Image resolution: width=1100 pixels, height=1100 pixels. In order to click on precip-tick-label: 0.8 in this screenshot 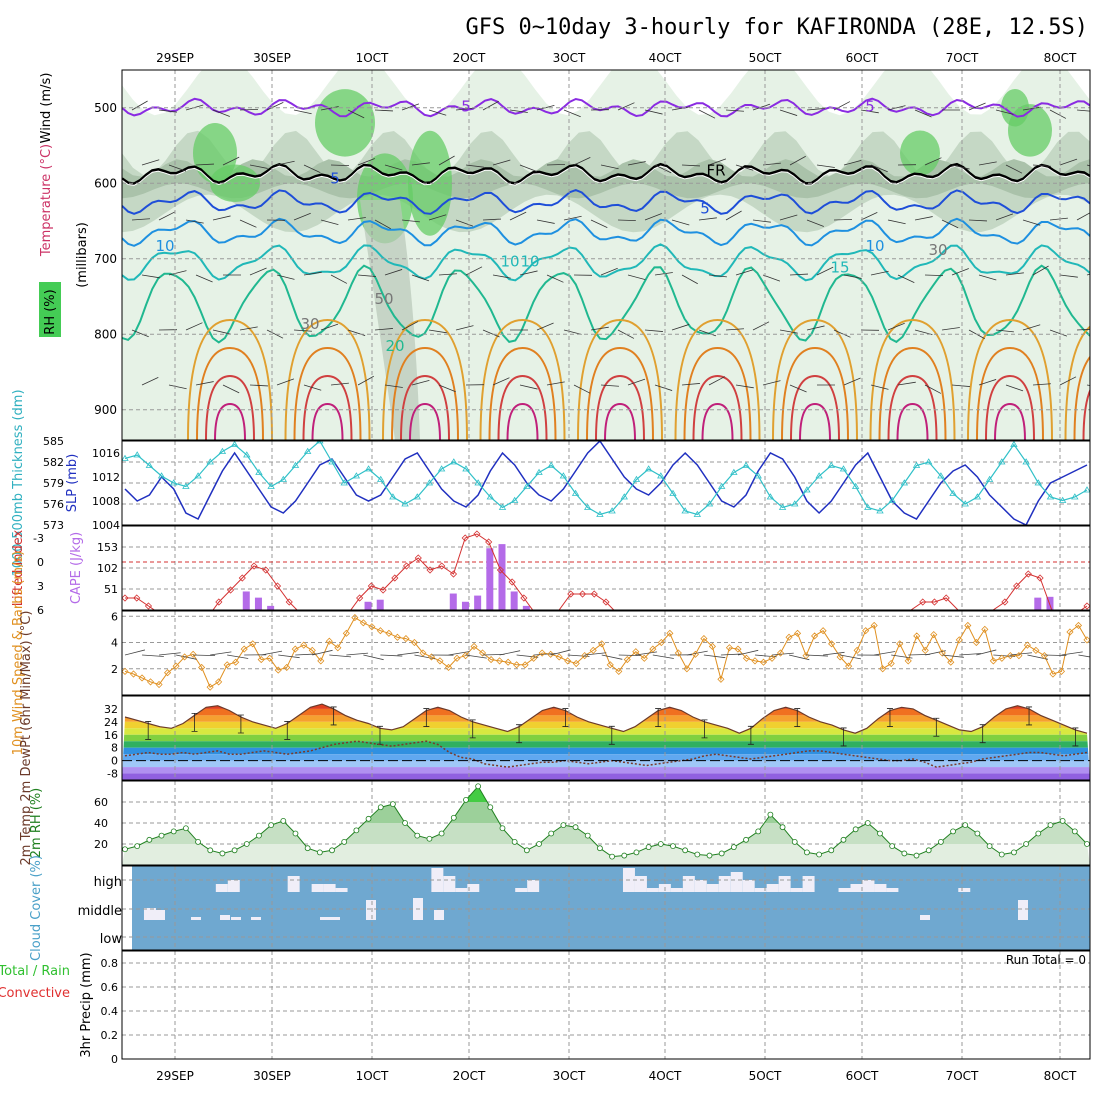, I will do `click(110, 963)`.